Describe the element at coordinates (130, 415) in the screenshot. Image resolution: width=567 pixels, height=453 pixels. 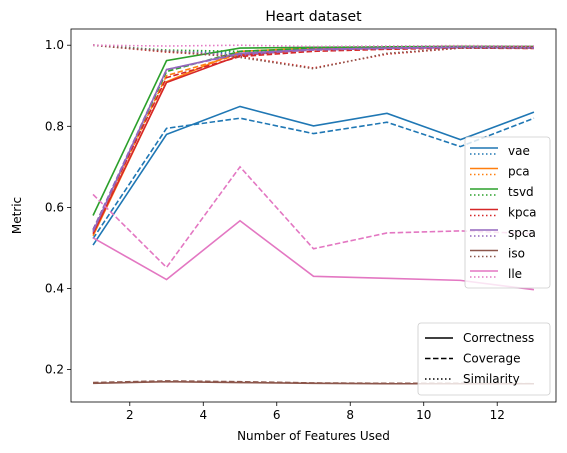
I see `x-tick-label: 2` at that location.